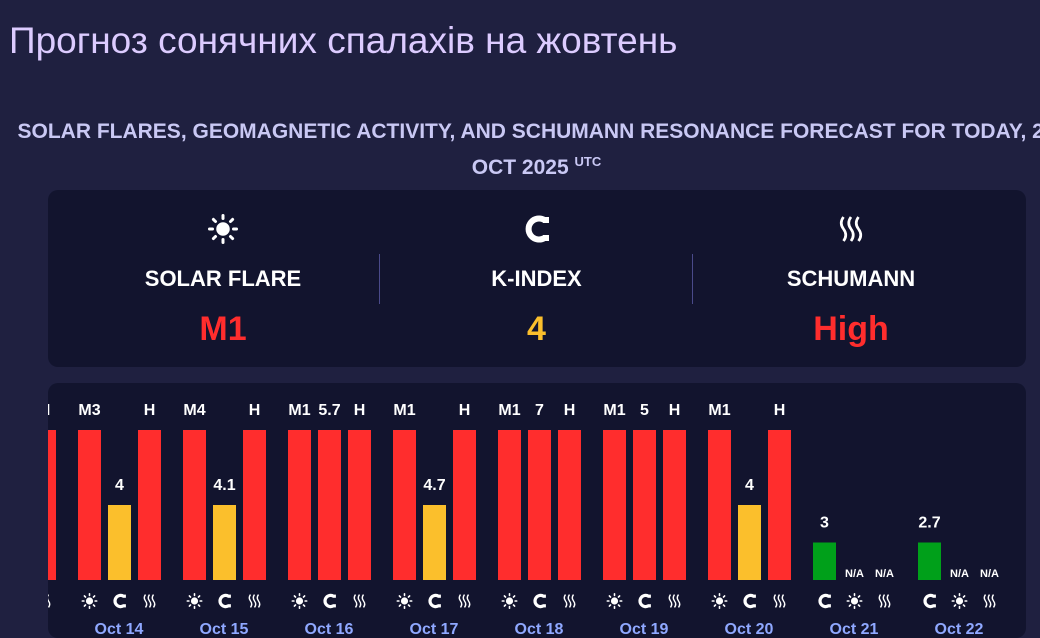 This screenshot has height=638, width=1040. What do you see at coordinates (824, 523) in the screenshot?
I see `bar-label: 3` at bounding box center [824, 523].